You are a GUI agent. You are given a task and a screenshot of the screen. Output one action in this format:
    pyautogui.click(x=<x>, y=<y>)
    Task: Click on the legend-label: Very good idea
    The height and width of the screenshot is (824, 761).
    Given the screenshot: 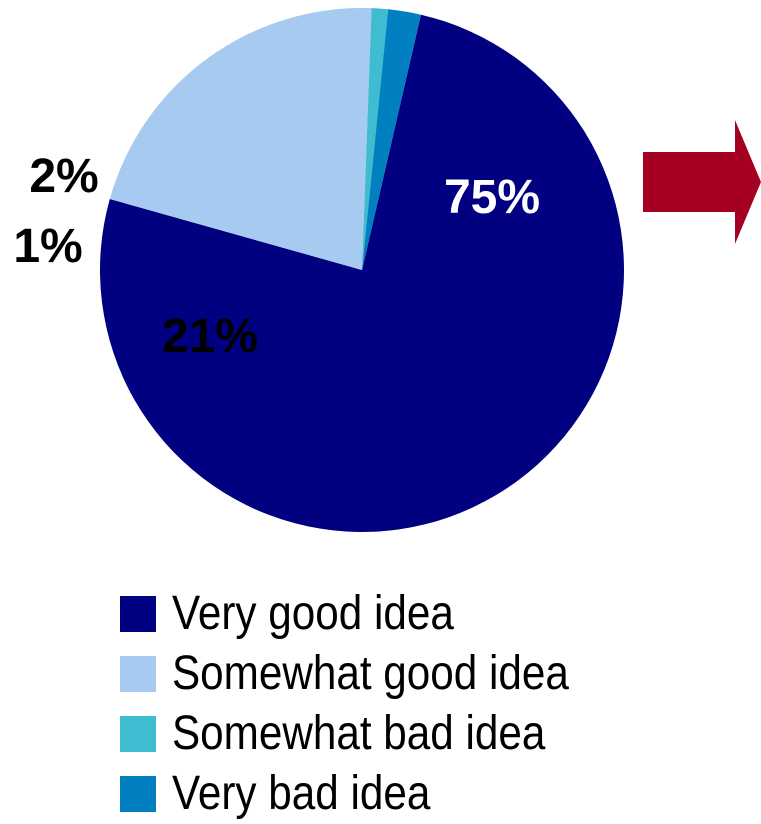 What is the action you would take?
    pyautogui.click(x=313, y=613)
    